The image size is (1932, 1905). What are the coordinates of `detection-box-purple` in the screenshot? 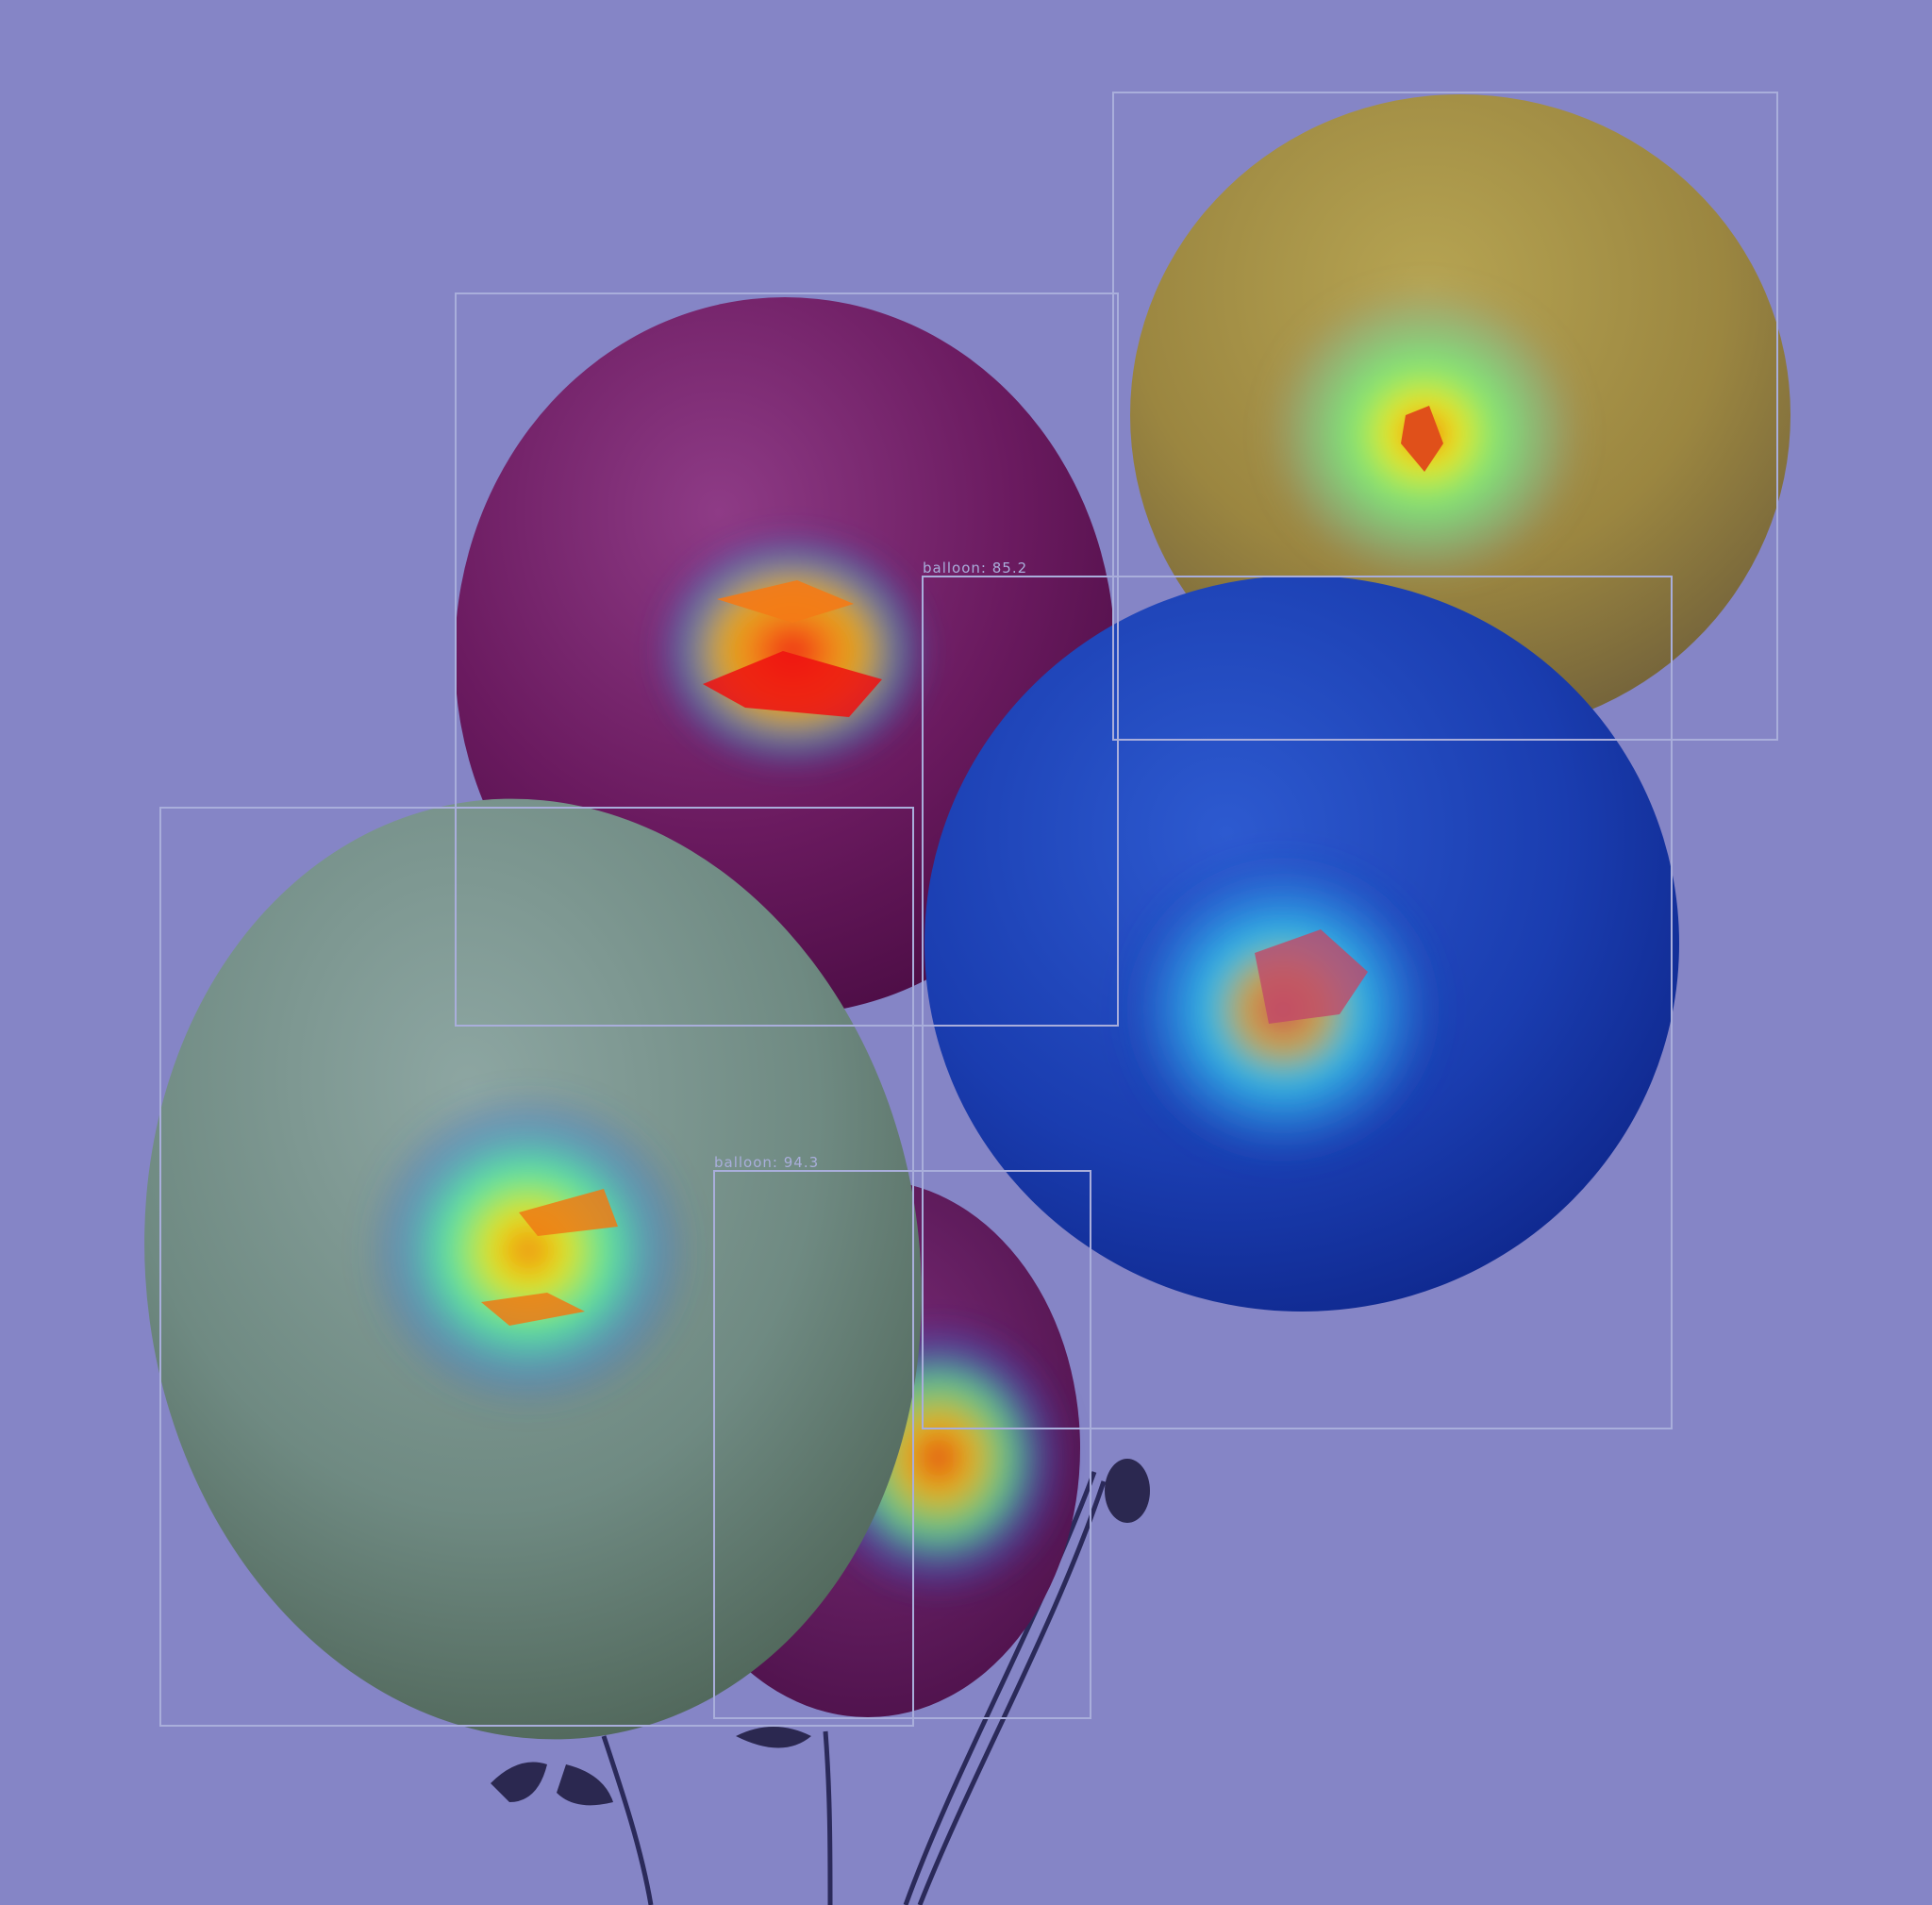 It's located at (787, 659).